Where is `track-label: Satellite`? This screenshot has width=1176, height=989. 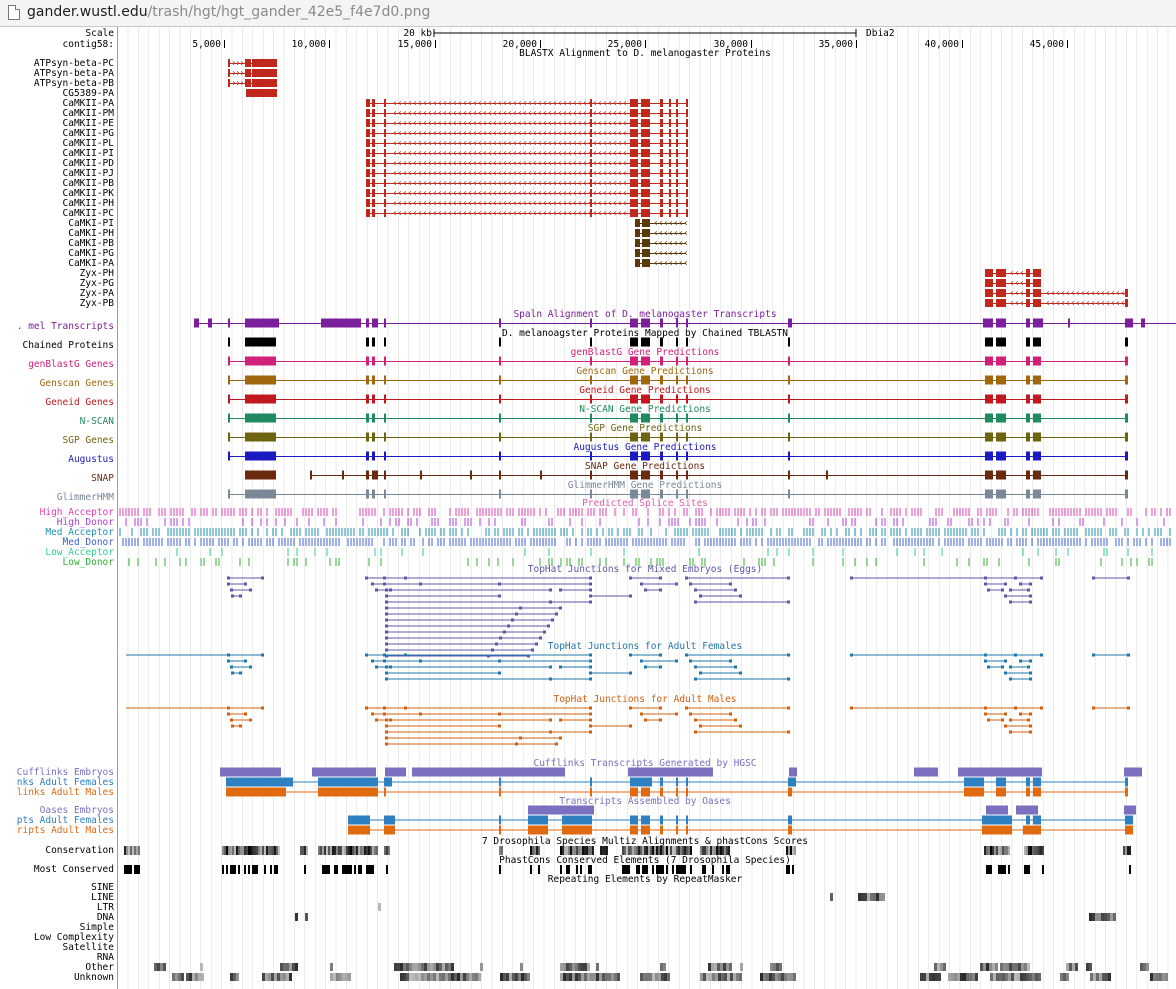 track-label: Satellite is located at coordinates (89, 947).